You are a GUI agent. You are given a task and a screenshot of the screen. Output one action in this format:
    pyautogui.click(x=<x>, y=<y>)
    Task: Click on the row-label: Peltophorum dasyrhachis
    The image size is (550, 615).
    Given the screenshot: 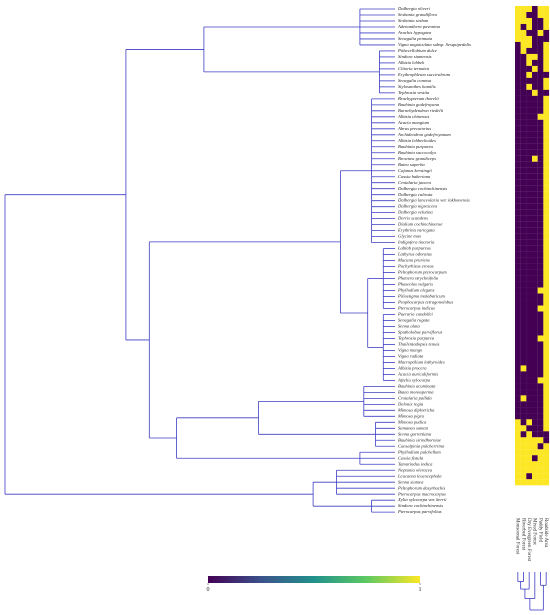 What is the action you would take?
    pyautogui.click(x=421, y=487)
    